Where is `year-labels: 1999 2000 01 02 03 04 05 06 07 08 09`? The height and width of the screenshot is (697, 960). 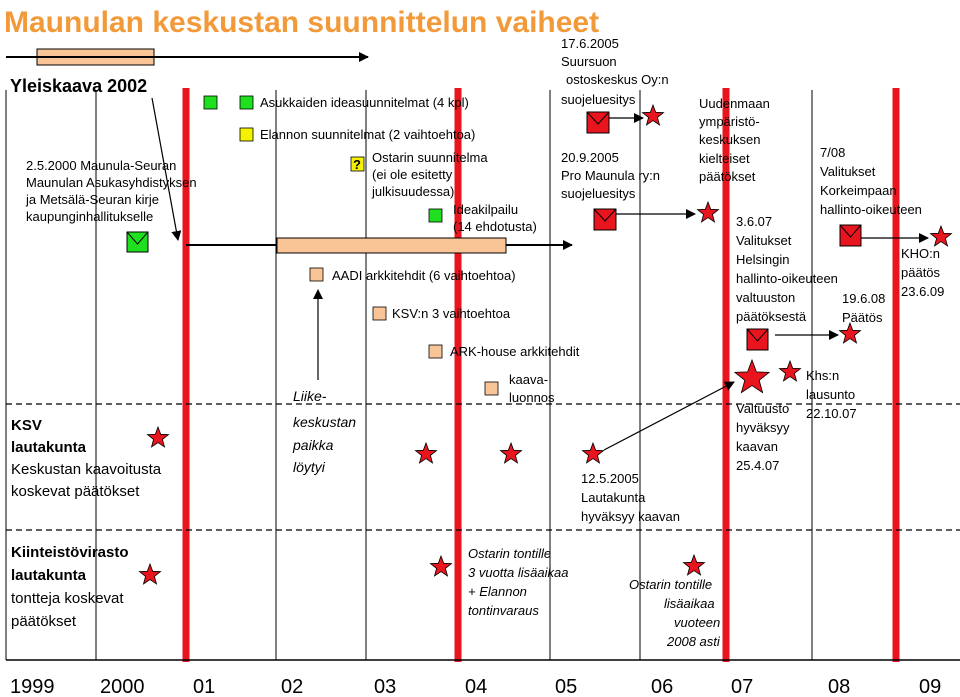 year-labels: 1999 2000 01 02 03 04 05 06 07 08 09 is located at coordinates (475, 686).